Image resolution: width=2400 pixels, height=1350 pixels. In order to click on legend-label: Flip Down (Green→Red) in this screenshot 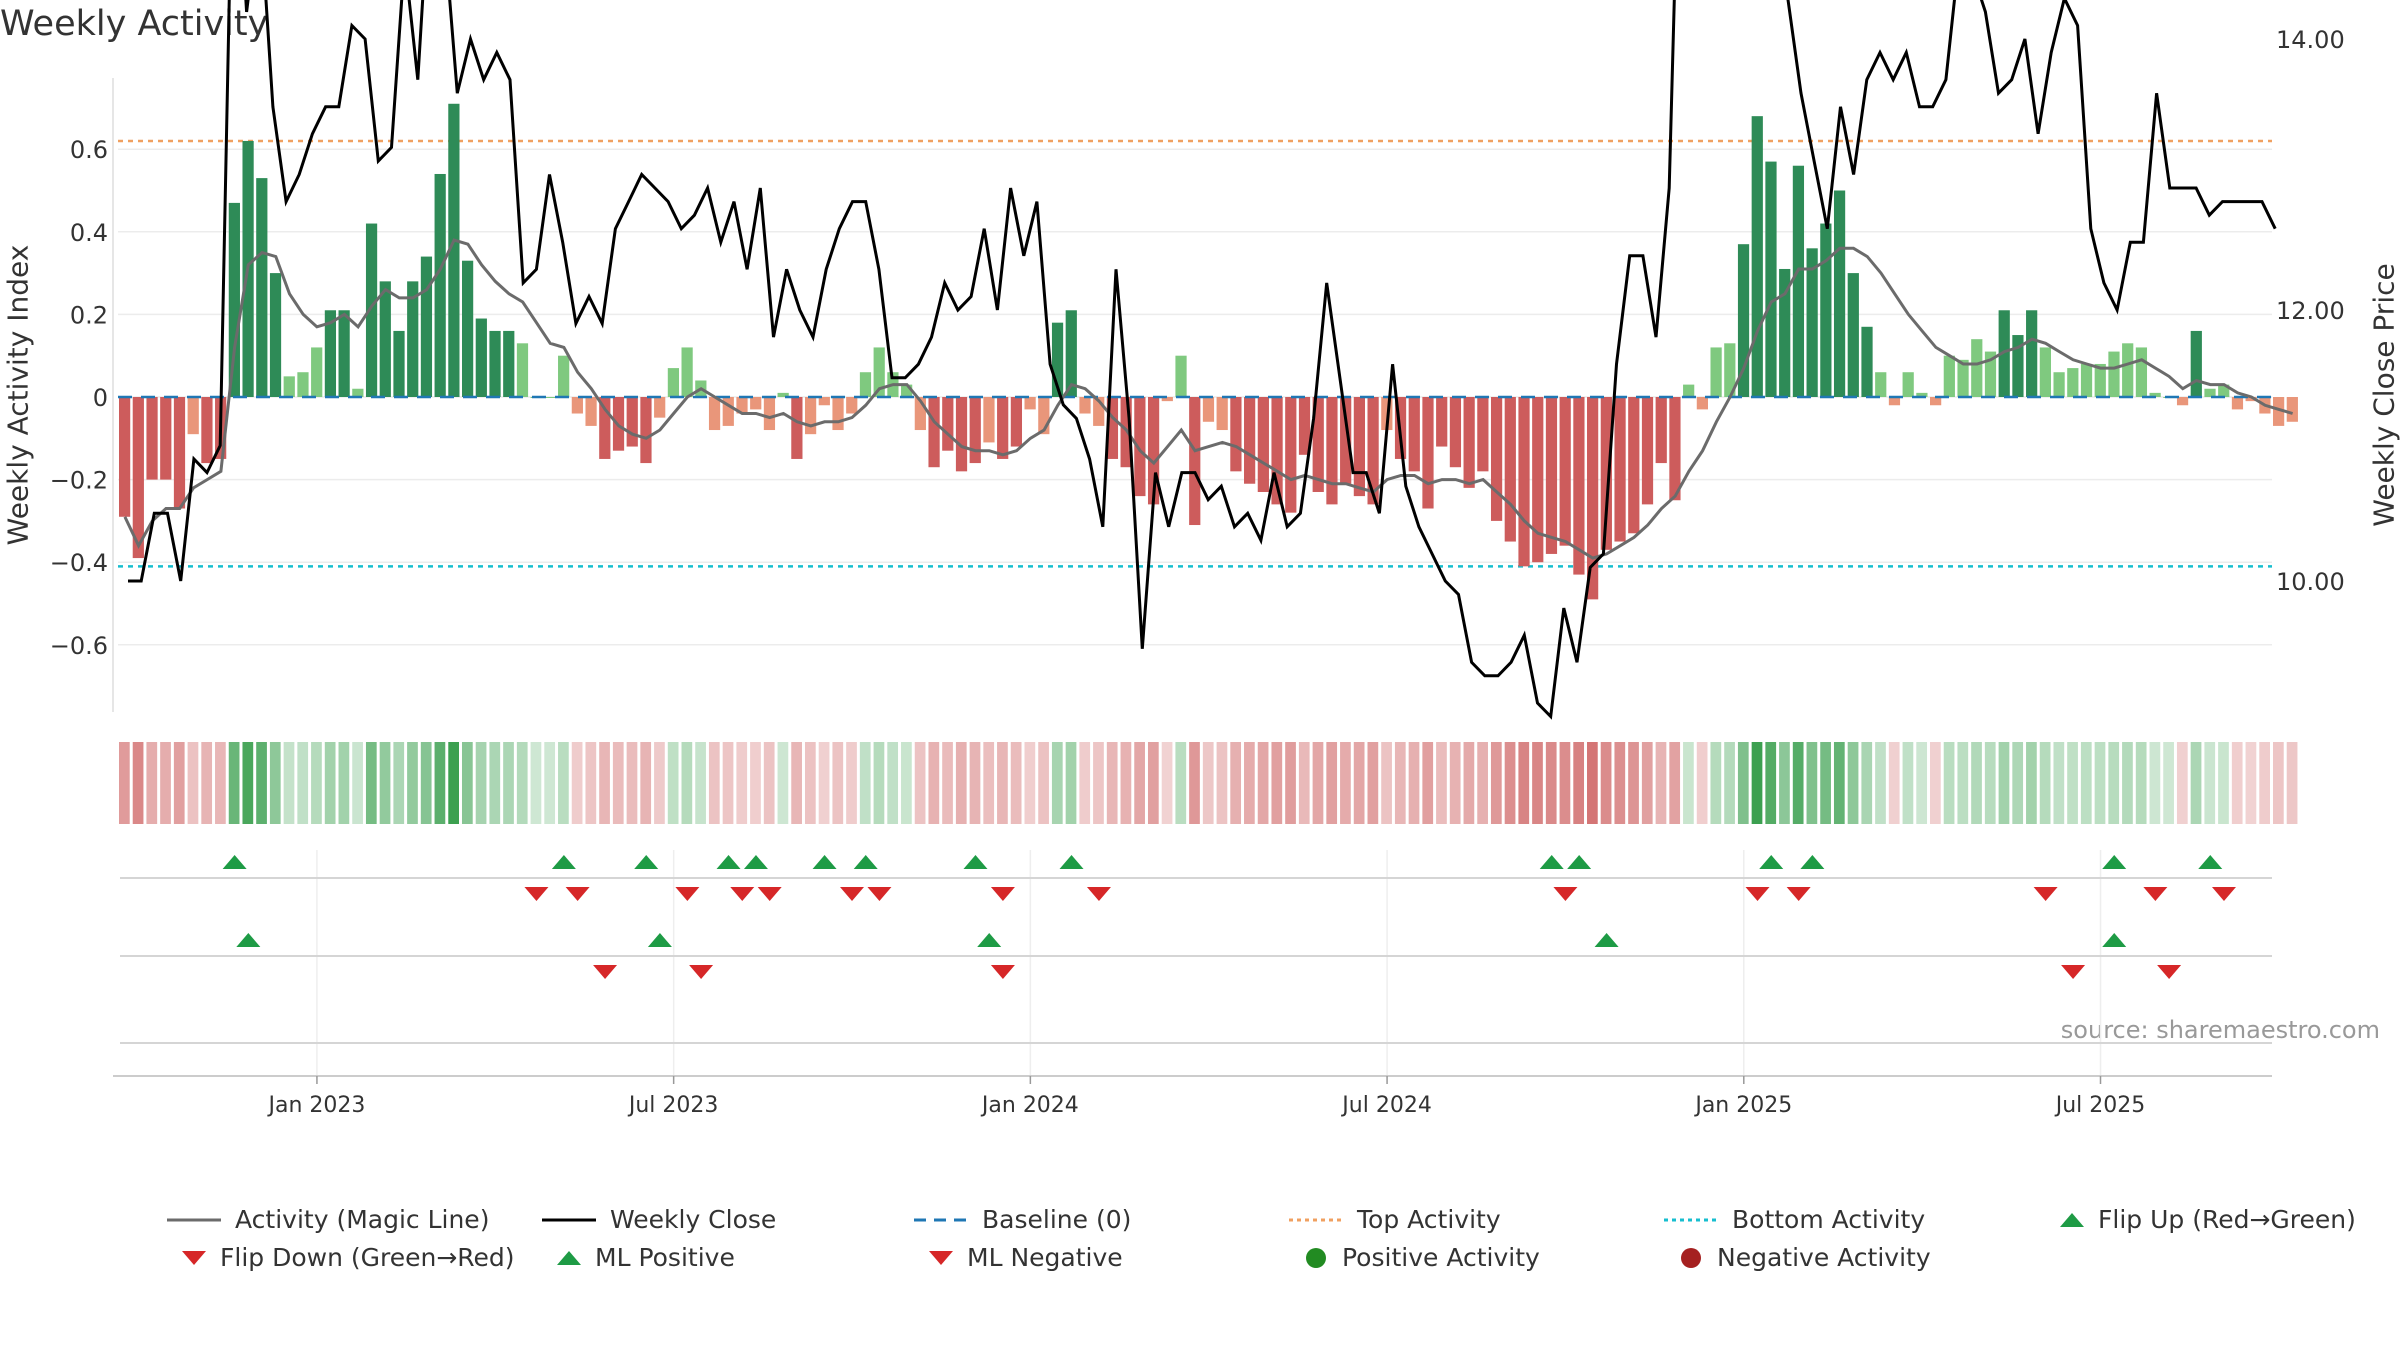, I will do `click(367, 1257)`.